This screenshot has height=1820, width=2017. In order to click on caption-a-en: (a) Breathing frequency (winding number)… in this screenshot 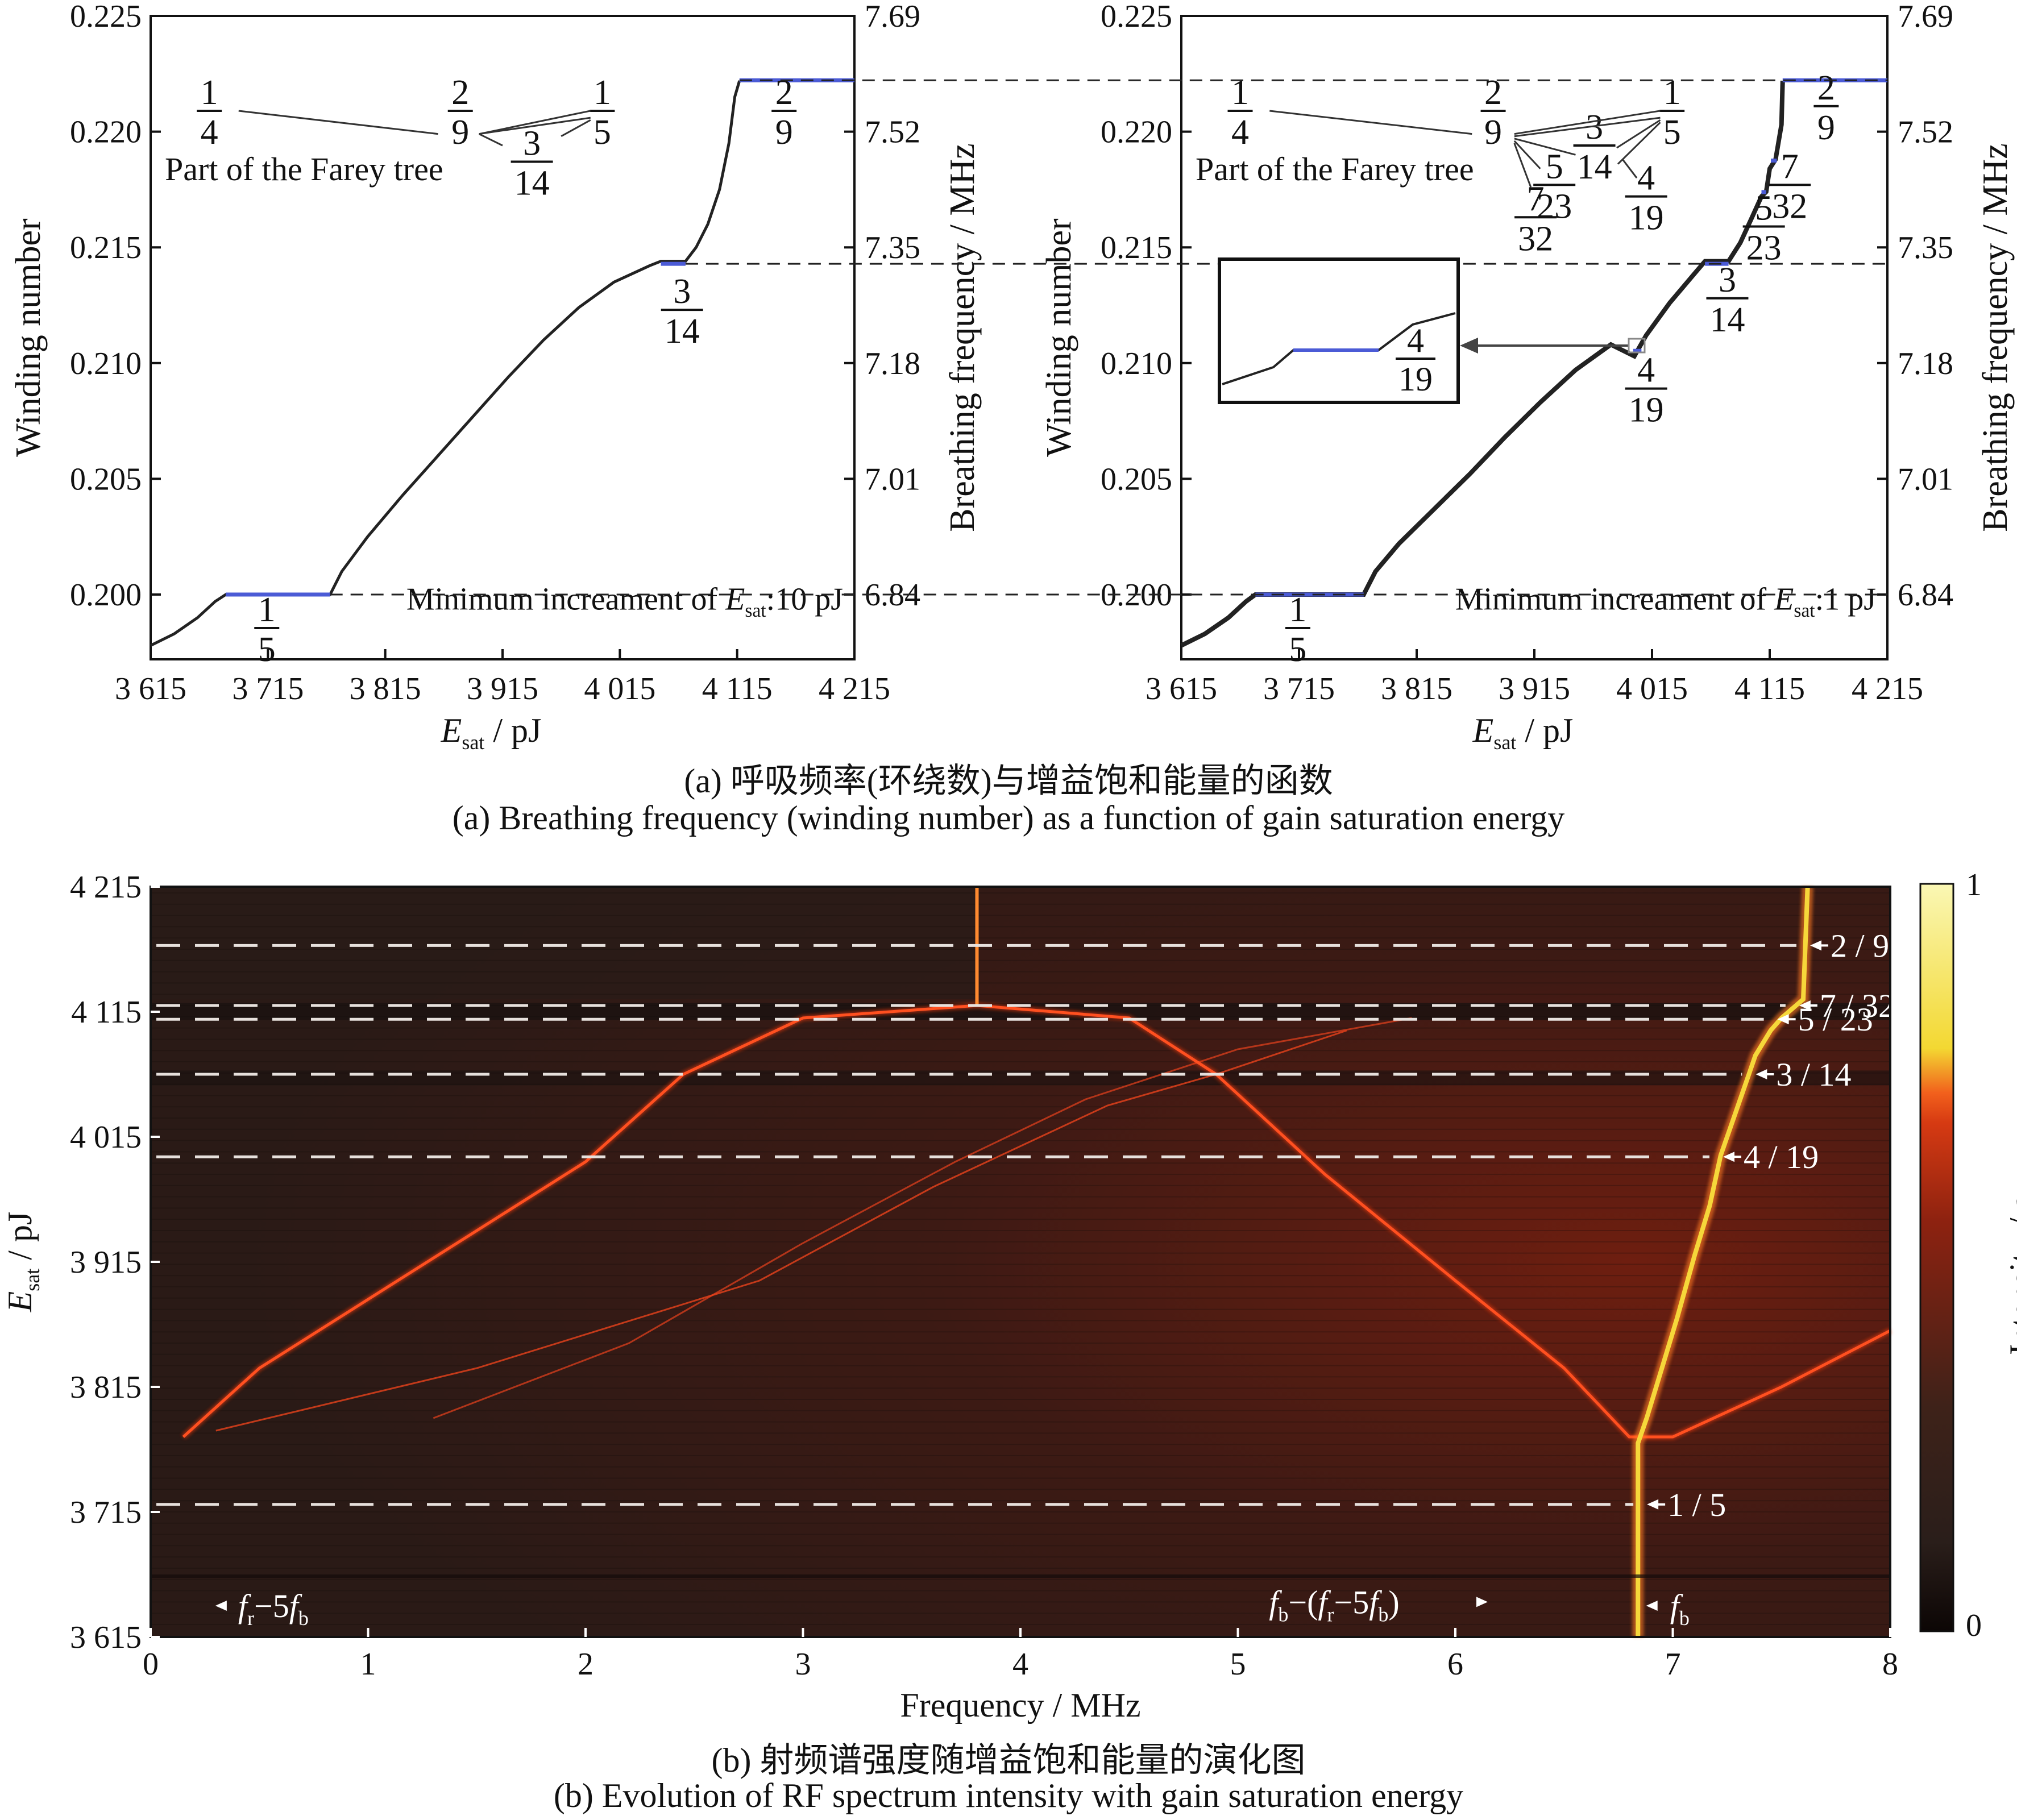, I will do `click(1008, 818)`.